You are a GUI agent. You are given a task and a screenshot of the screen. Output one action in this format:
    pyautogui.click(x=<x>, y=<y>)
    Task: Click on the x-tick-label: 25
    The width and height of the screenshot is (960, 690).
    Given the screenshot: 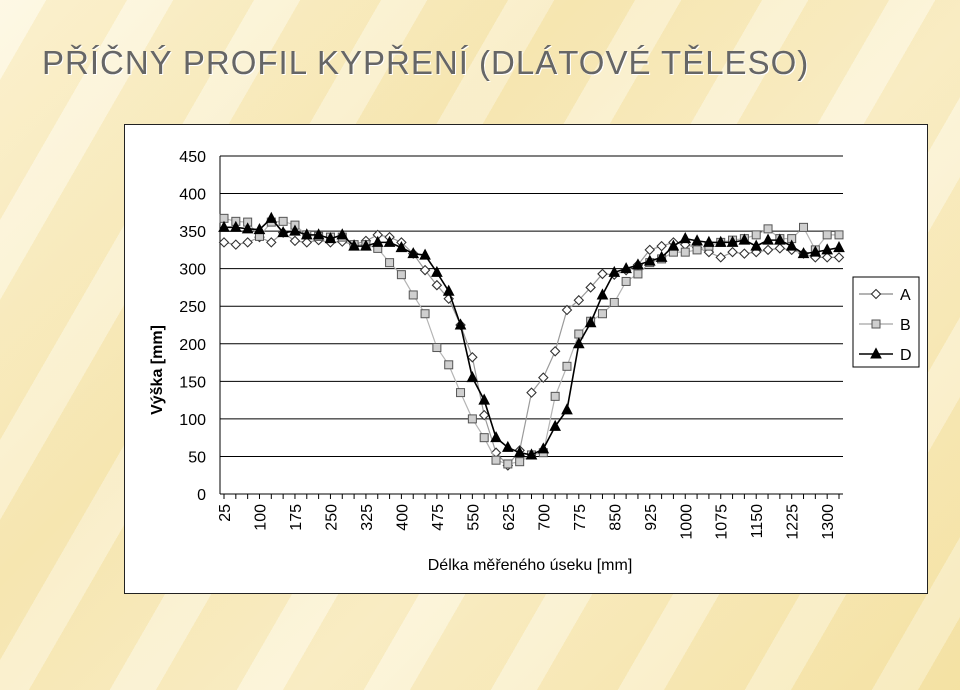 What is the action you would take?
    pyautogui.click(x=225, y=513)
    